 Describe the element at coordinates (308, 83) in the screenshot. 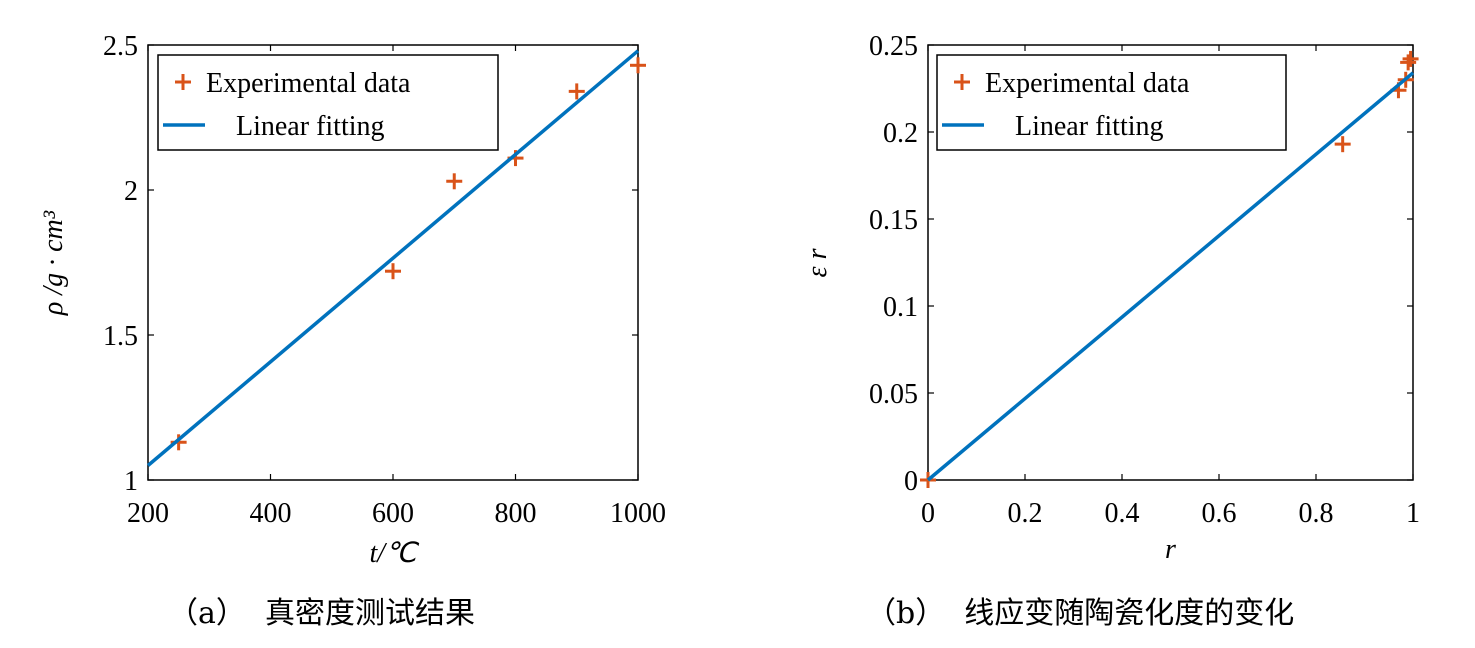

I see `panel-a-legend-label-data: Experimental data` at that location.